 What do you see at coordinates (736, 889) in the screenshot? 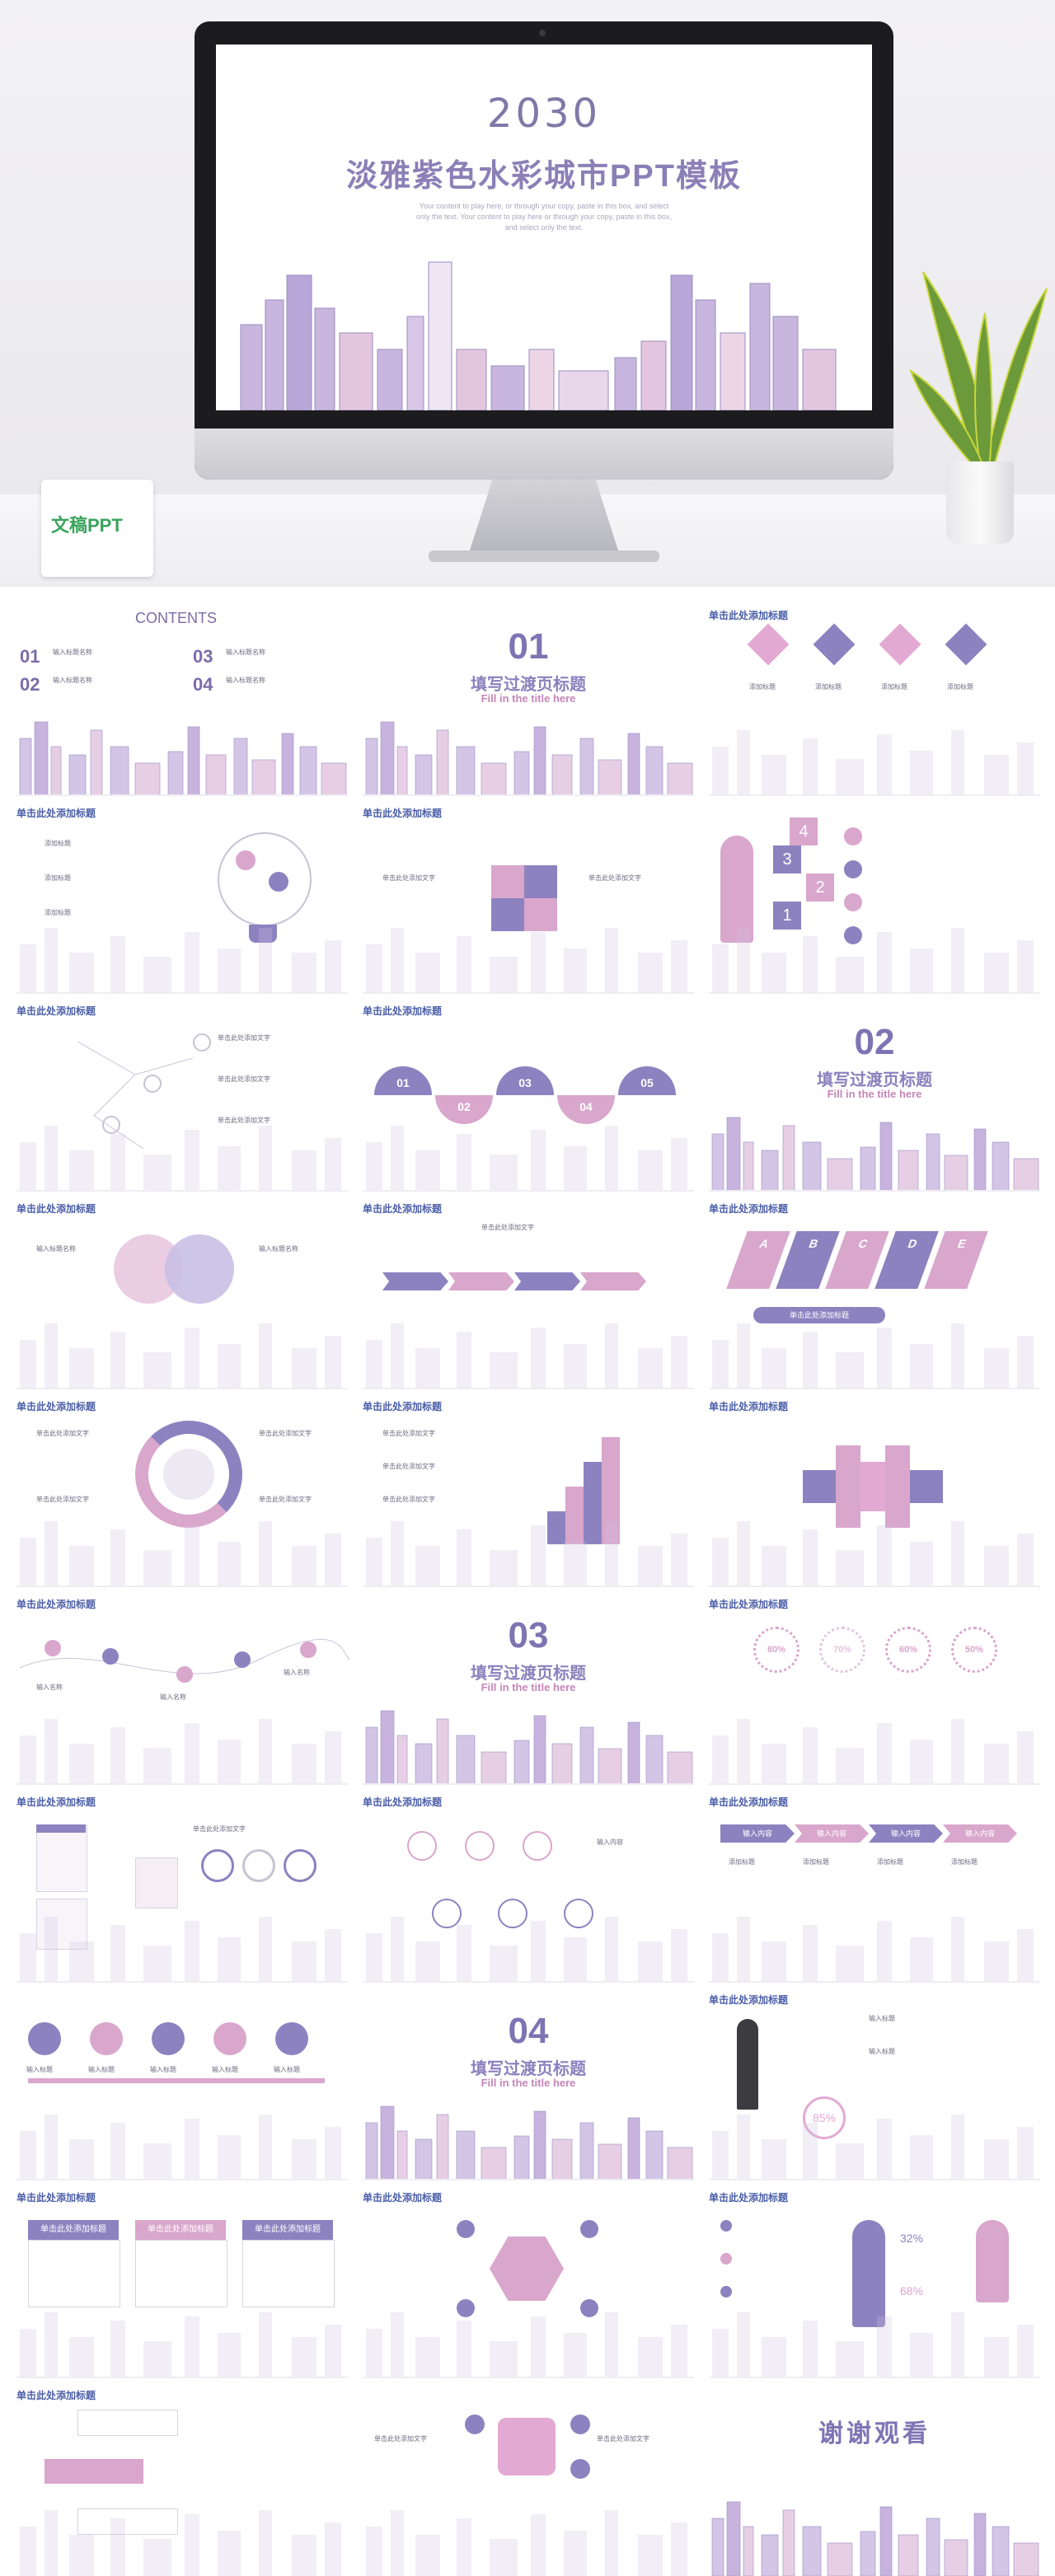
I see `person-figure` at bounding box center [736, 889].